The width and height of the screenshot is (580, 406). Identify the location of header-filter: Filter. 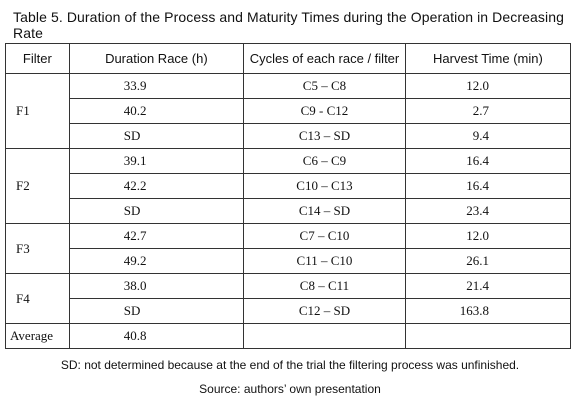
(37, 58).